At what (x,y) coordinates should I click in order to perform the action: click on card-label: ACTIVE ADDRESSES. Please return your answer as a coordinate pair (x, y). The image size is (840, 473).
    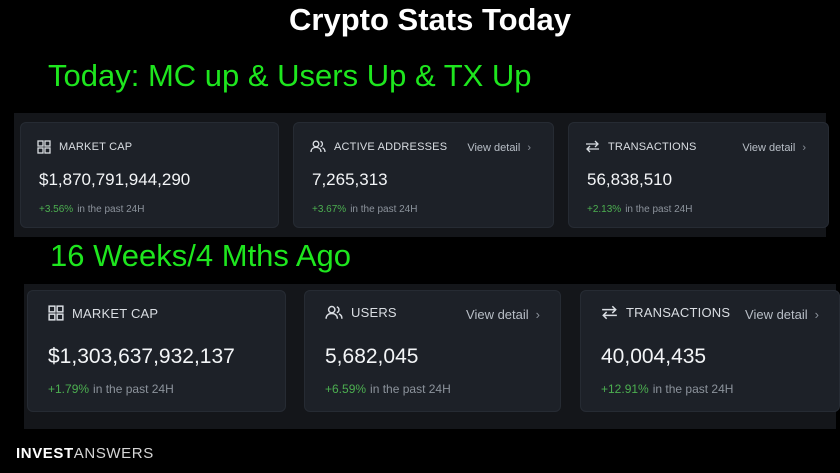
    Looking at the image, I should click on (391, 146).